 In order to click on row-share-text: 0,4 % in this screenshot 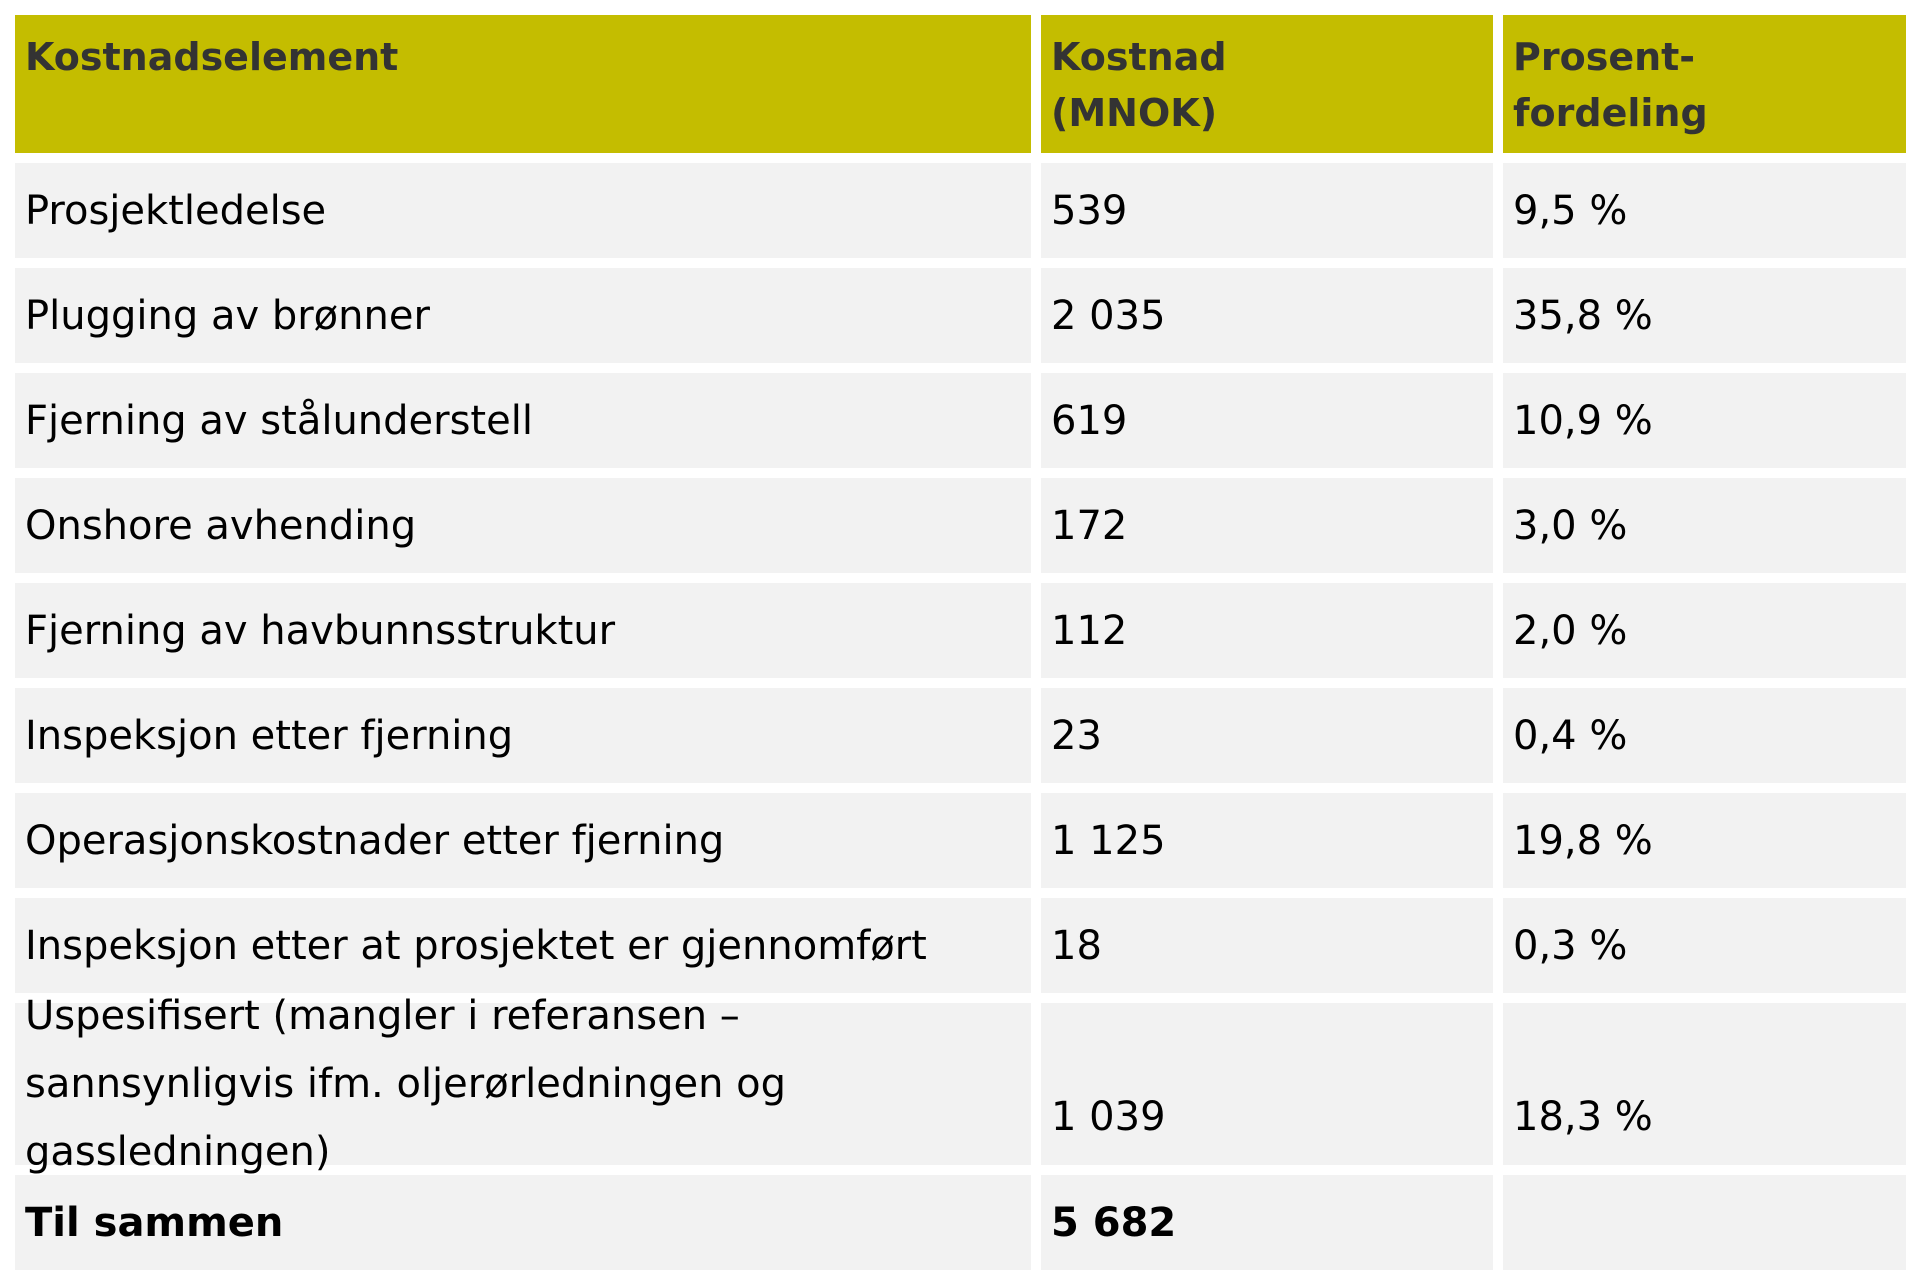, I will do `click(1570, 735)`.